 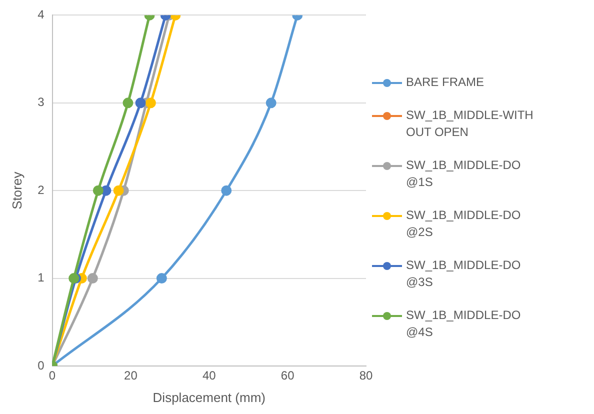 I want to click on y-tick-label: 4, so click(x=41, y=15).